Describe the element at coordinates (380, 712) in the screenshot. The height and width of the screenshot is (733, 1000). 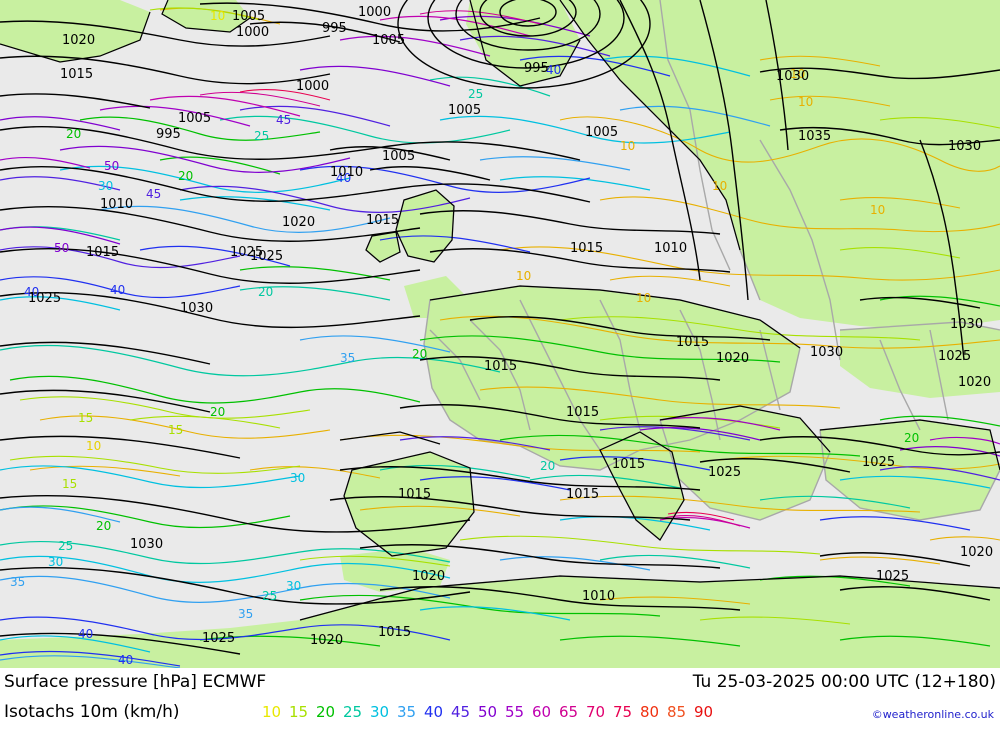
I see `legend-value-30: 30` at that location.